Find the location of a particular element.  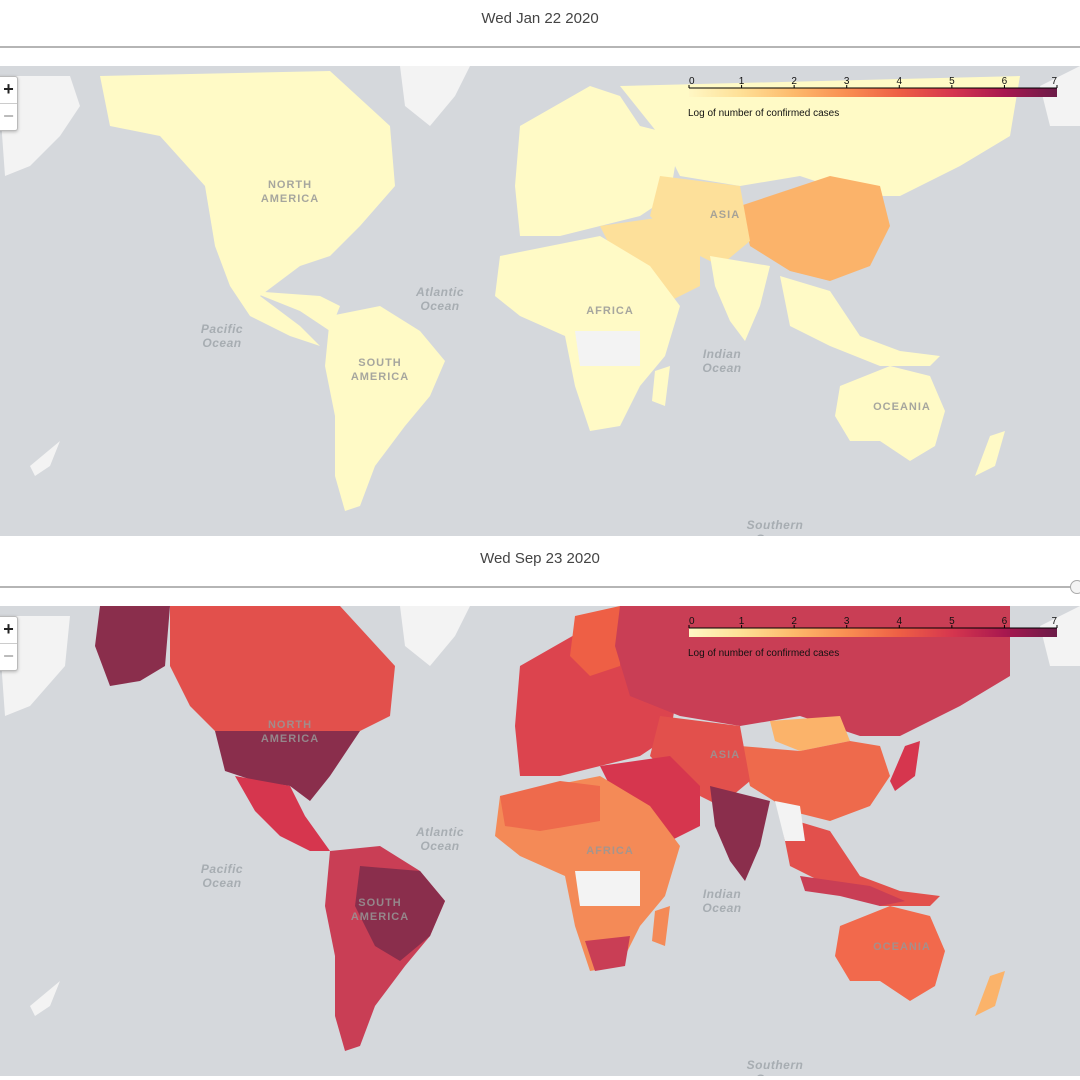

date-title: Wed Sep 23 2020 is located at coordinates (540, 558).